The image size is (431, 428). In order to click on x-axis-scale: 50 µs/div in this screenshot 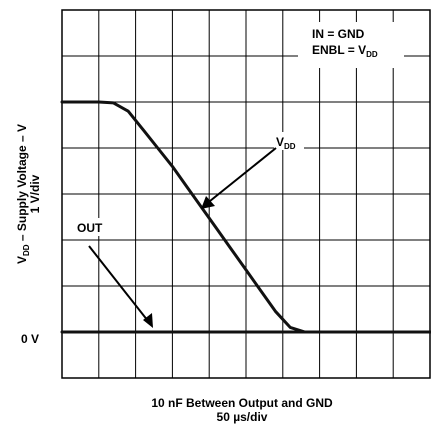, I will do `click(242, 417)`.